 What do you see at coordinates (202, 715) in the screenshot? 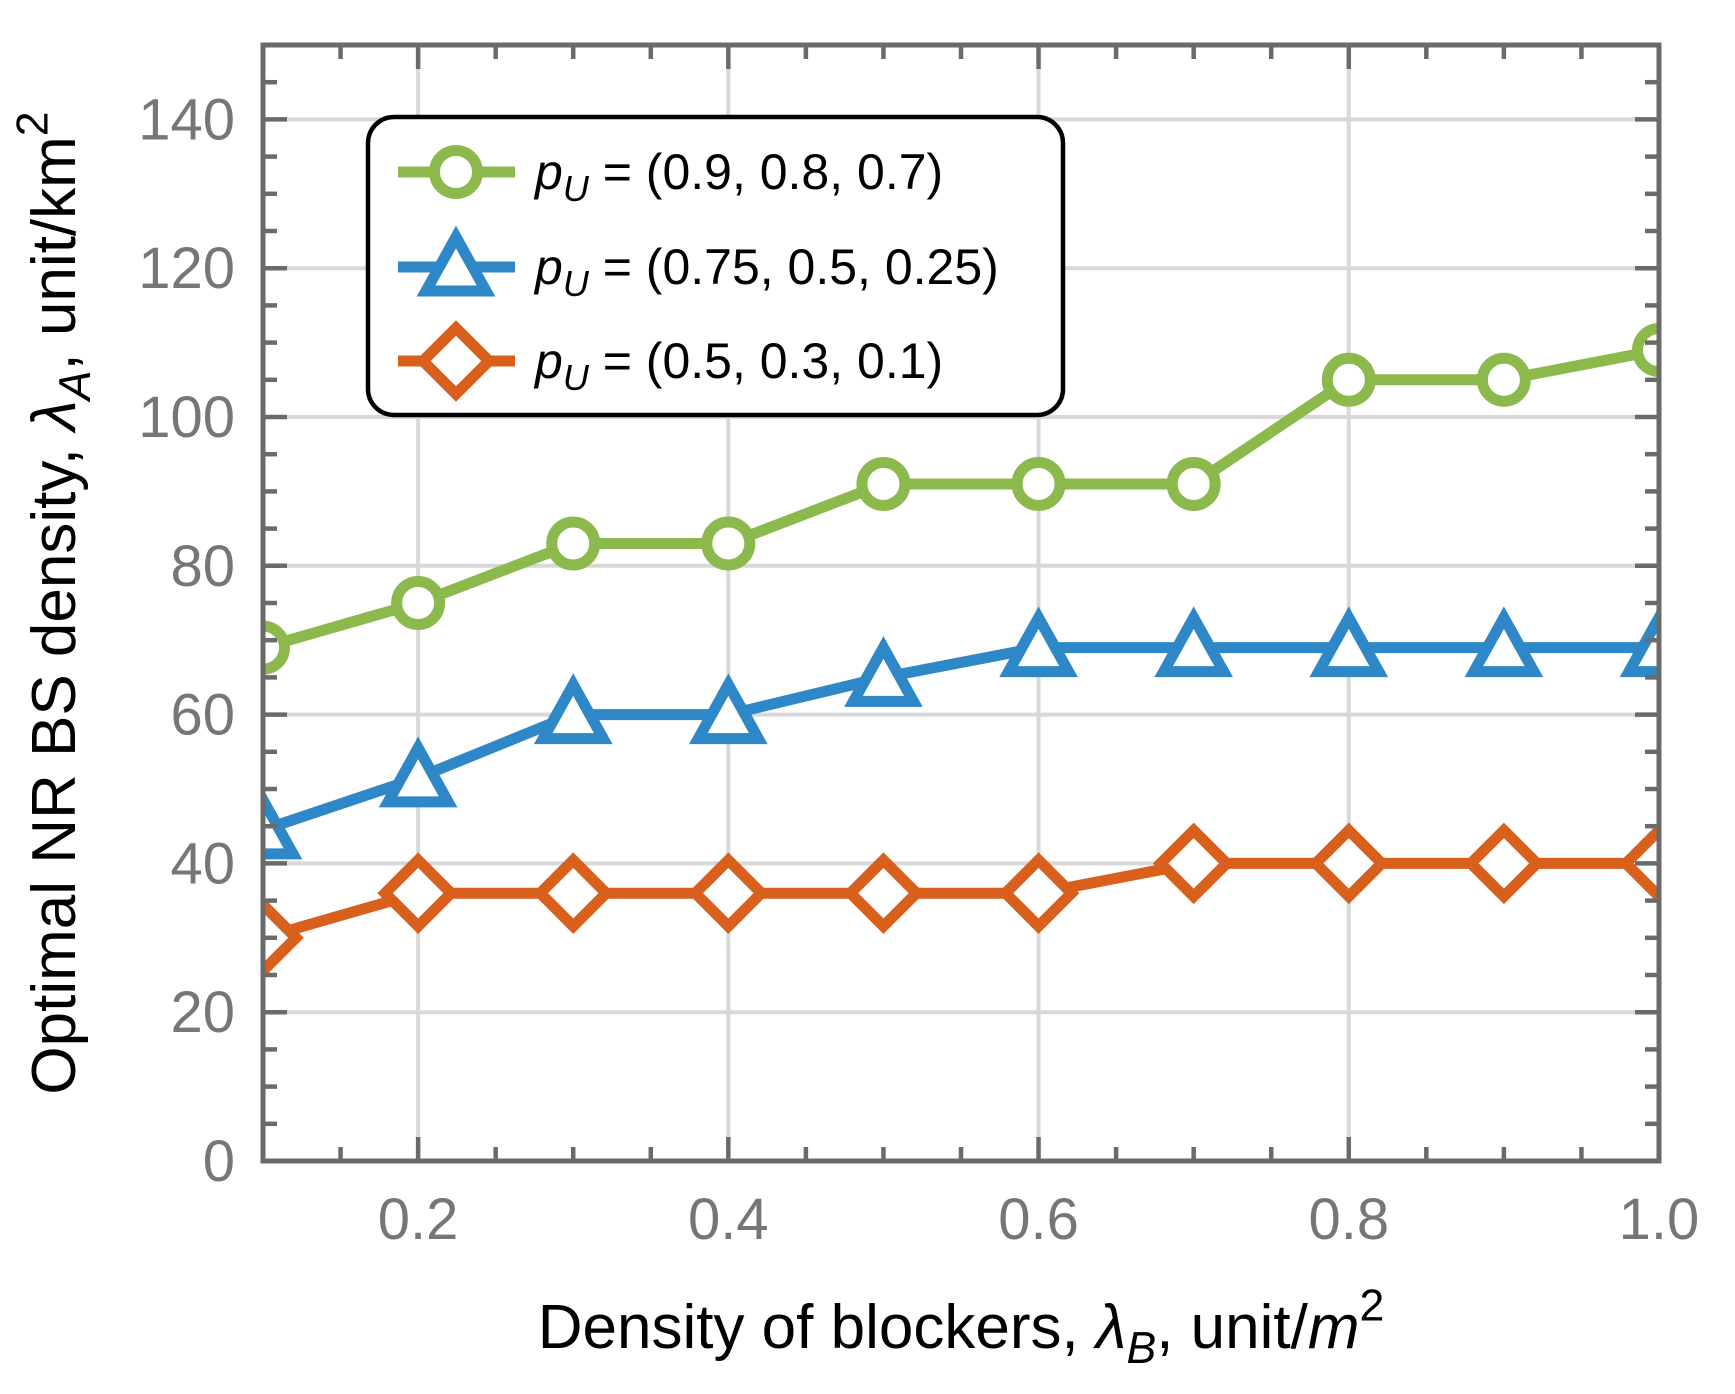
I see `y-tick-label-60: 60` at bounding box center [202, 715].